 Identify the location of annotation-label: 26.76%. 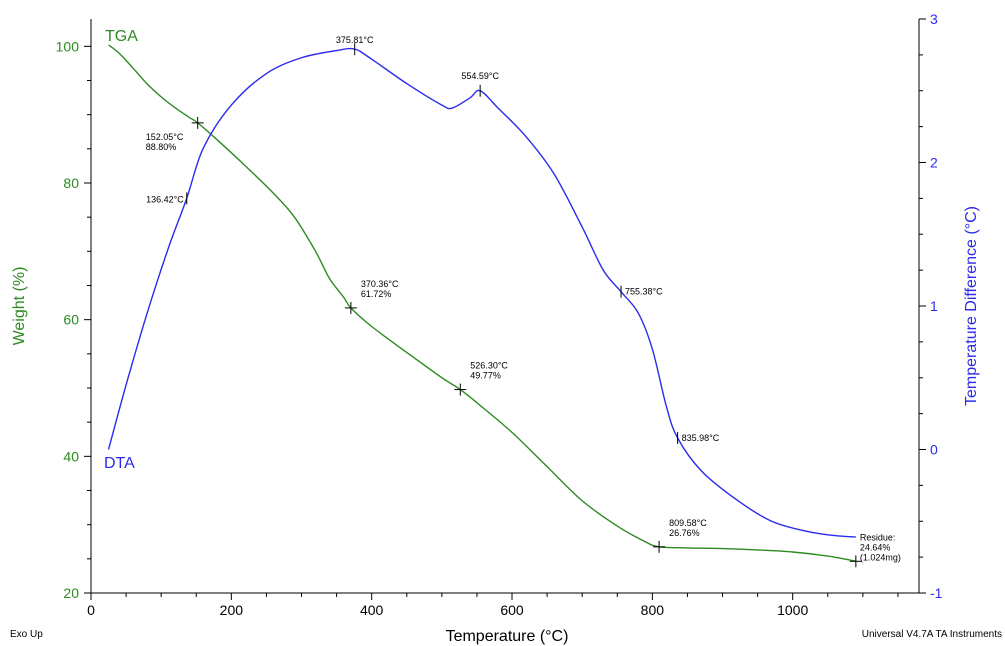
(684, 533).